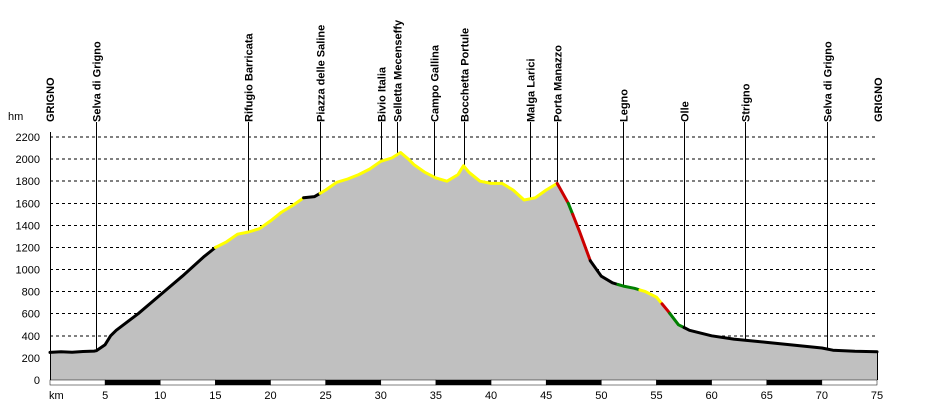  What do you see at coordinates (322, 73) in the screenshot?
I see `waypoint-label: Piazza delle Saline` at bounding box center [322, 73].